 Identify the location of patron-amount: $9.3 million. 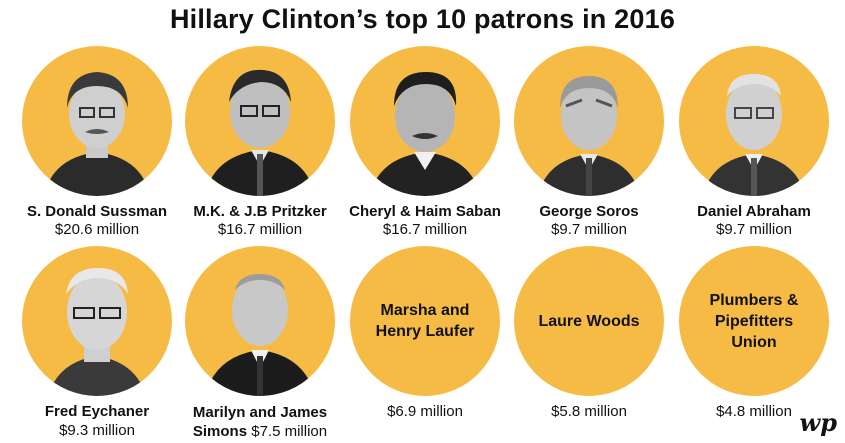
(97, 430).